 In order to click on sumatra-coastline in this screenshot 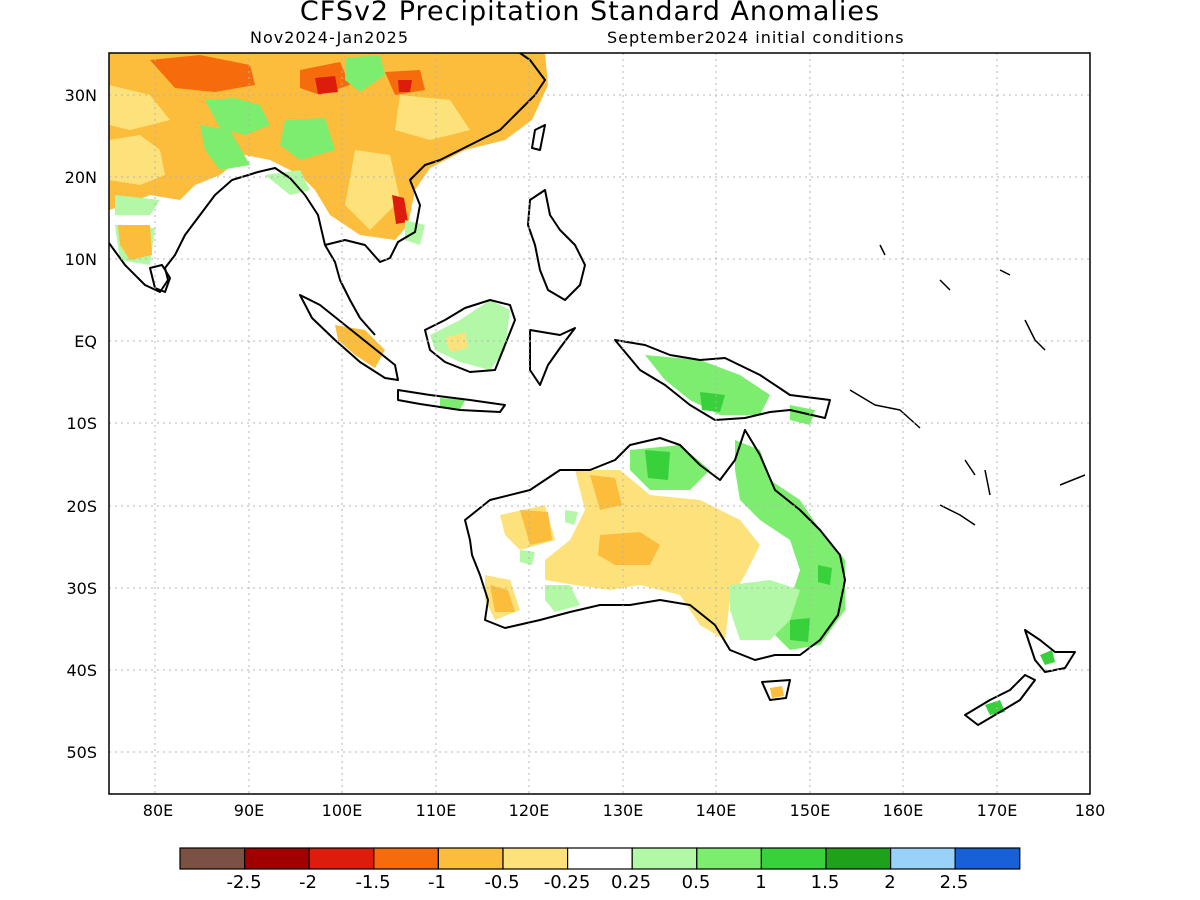, I will do `click(349, 337)`.